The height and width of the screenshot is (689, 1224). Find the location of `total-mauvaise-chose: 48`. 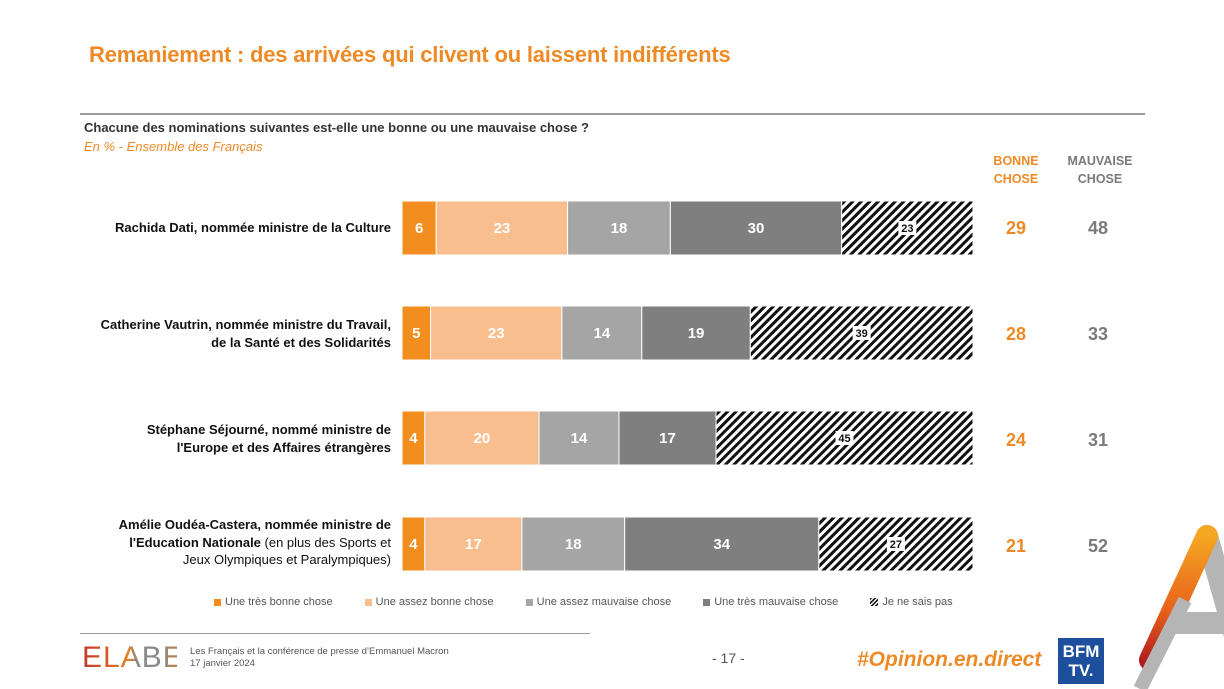

total-mauvaise-chose: 48 is located at coordinates (1098, 228).